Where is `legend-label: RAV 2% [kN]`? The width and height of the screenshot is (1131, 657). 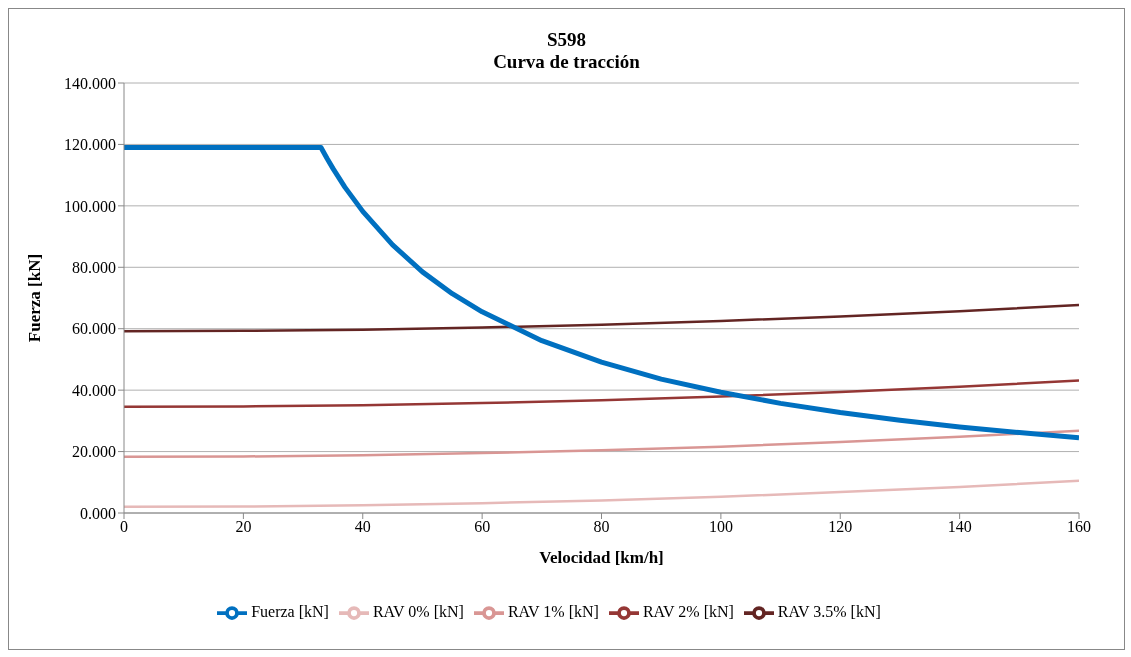 legend-label: RAV 2% [kN] is located at coordinates (688, 611).